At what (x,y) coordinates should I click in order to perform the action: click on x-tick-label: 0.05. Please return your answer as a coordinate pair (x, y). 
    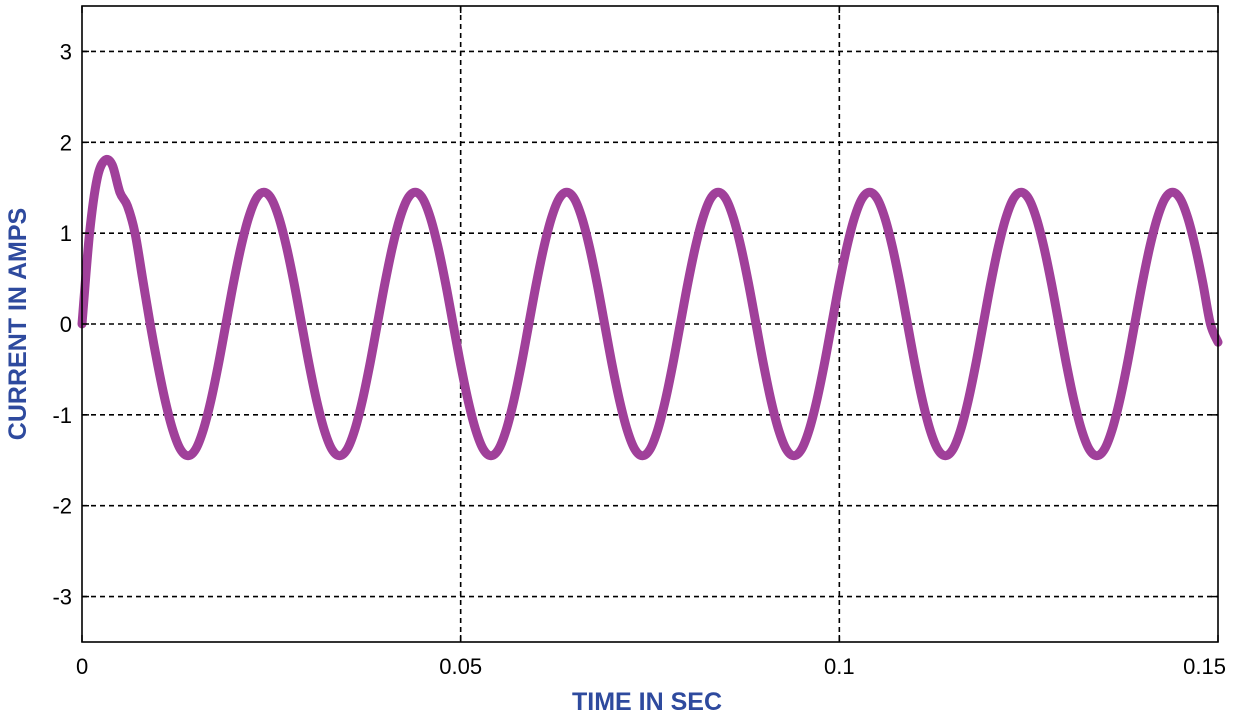
    Looking at the image, I should click on (460, 666).